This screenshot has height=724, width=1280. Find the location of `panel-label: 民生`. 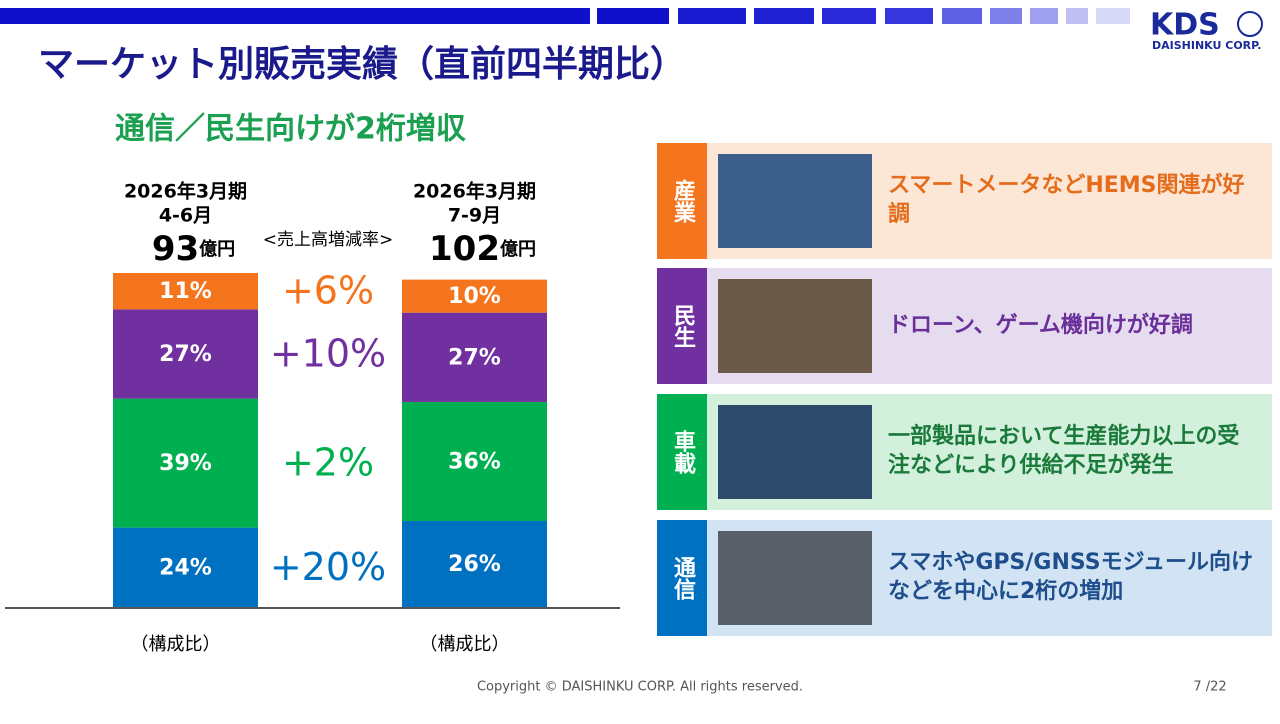

panel-label: 民生 is located at coordinates (683, 326).